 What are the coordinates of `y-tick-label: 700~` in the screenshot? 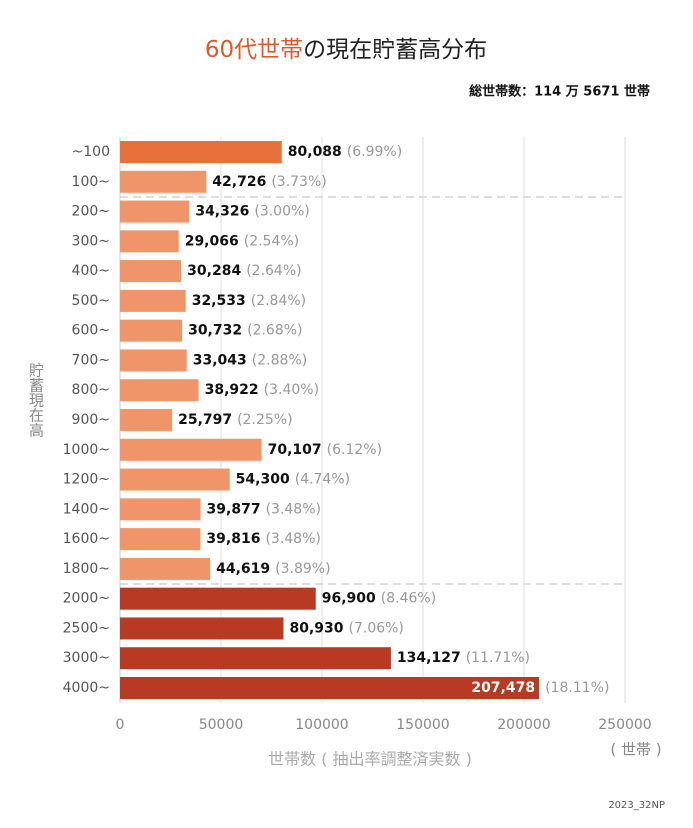 It's located at (91, 360).